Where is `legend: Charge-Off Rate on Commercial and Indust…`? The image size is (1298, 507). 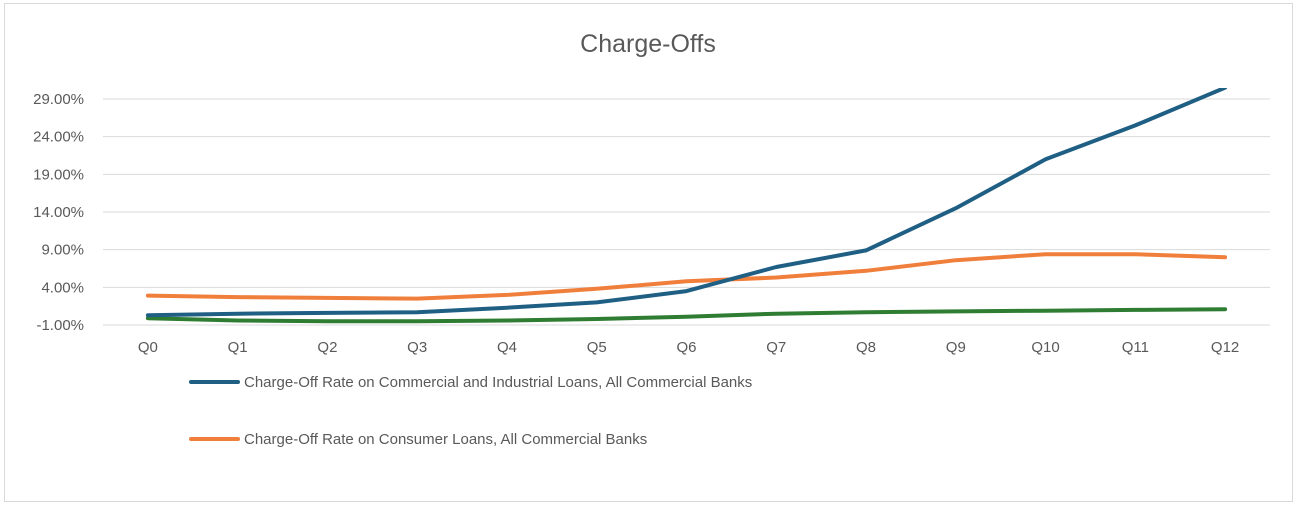
legend: Charge-Off Rate on Commercial and Indust… is located at coordinates (470, 411).